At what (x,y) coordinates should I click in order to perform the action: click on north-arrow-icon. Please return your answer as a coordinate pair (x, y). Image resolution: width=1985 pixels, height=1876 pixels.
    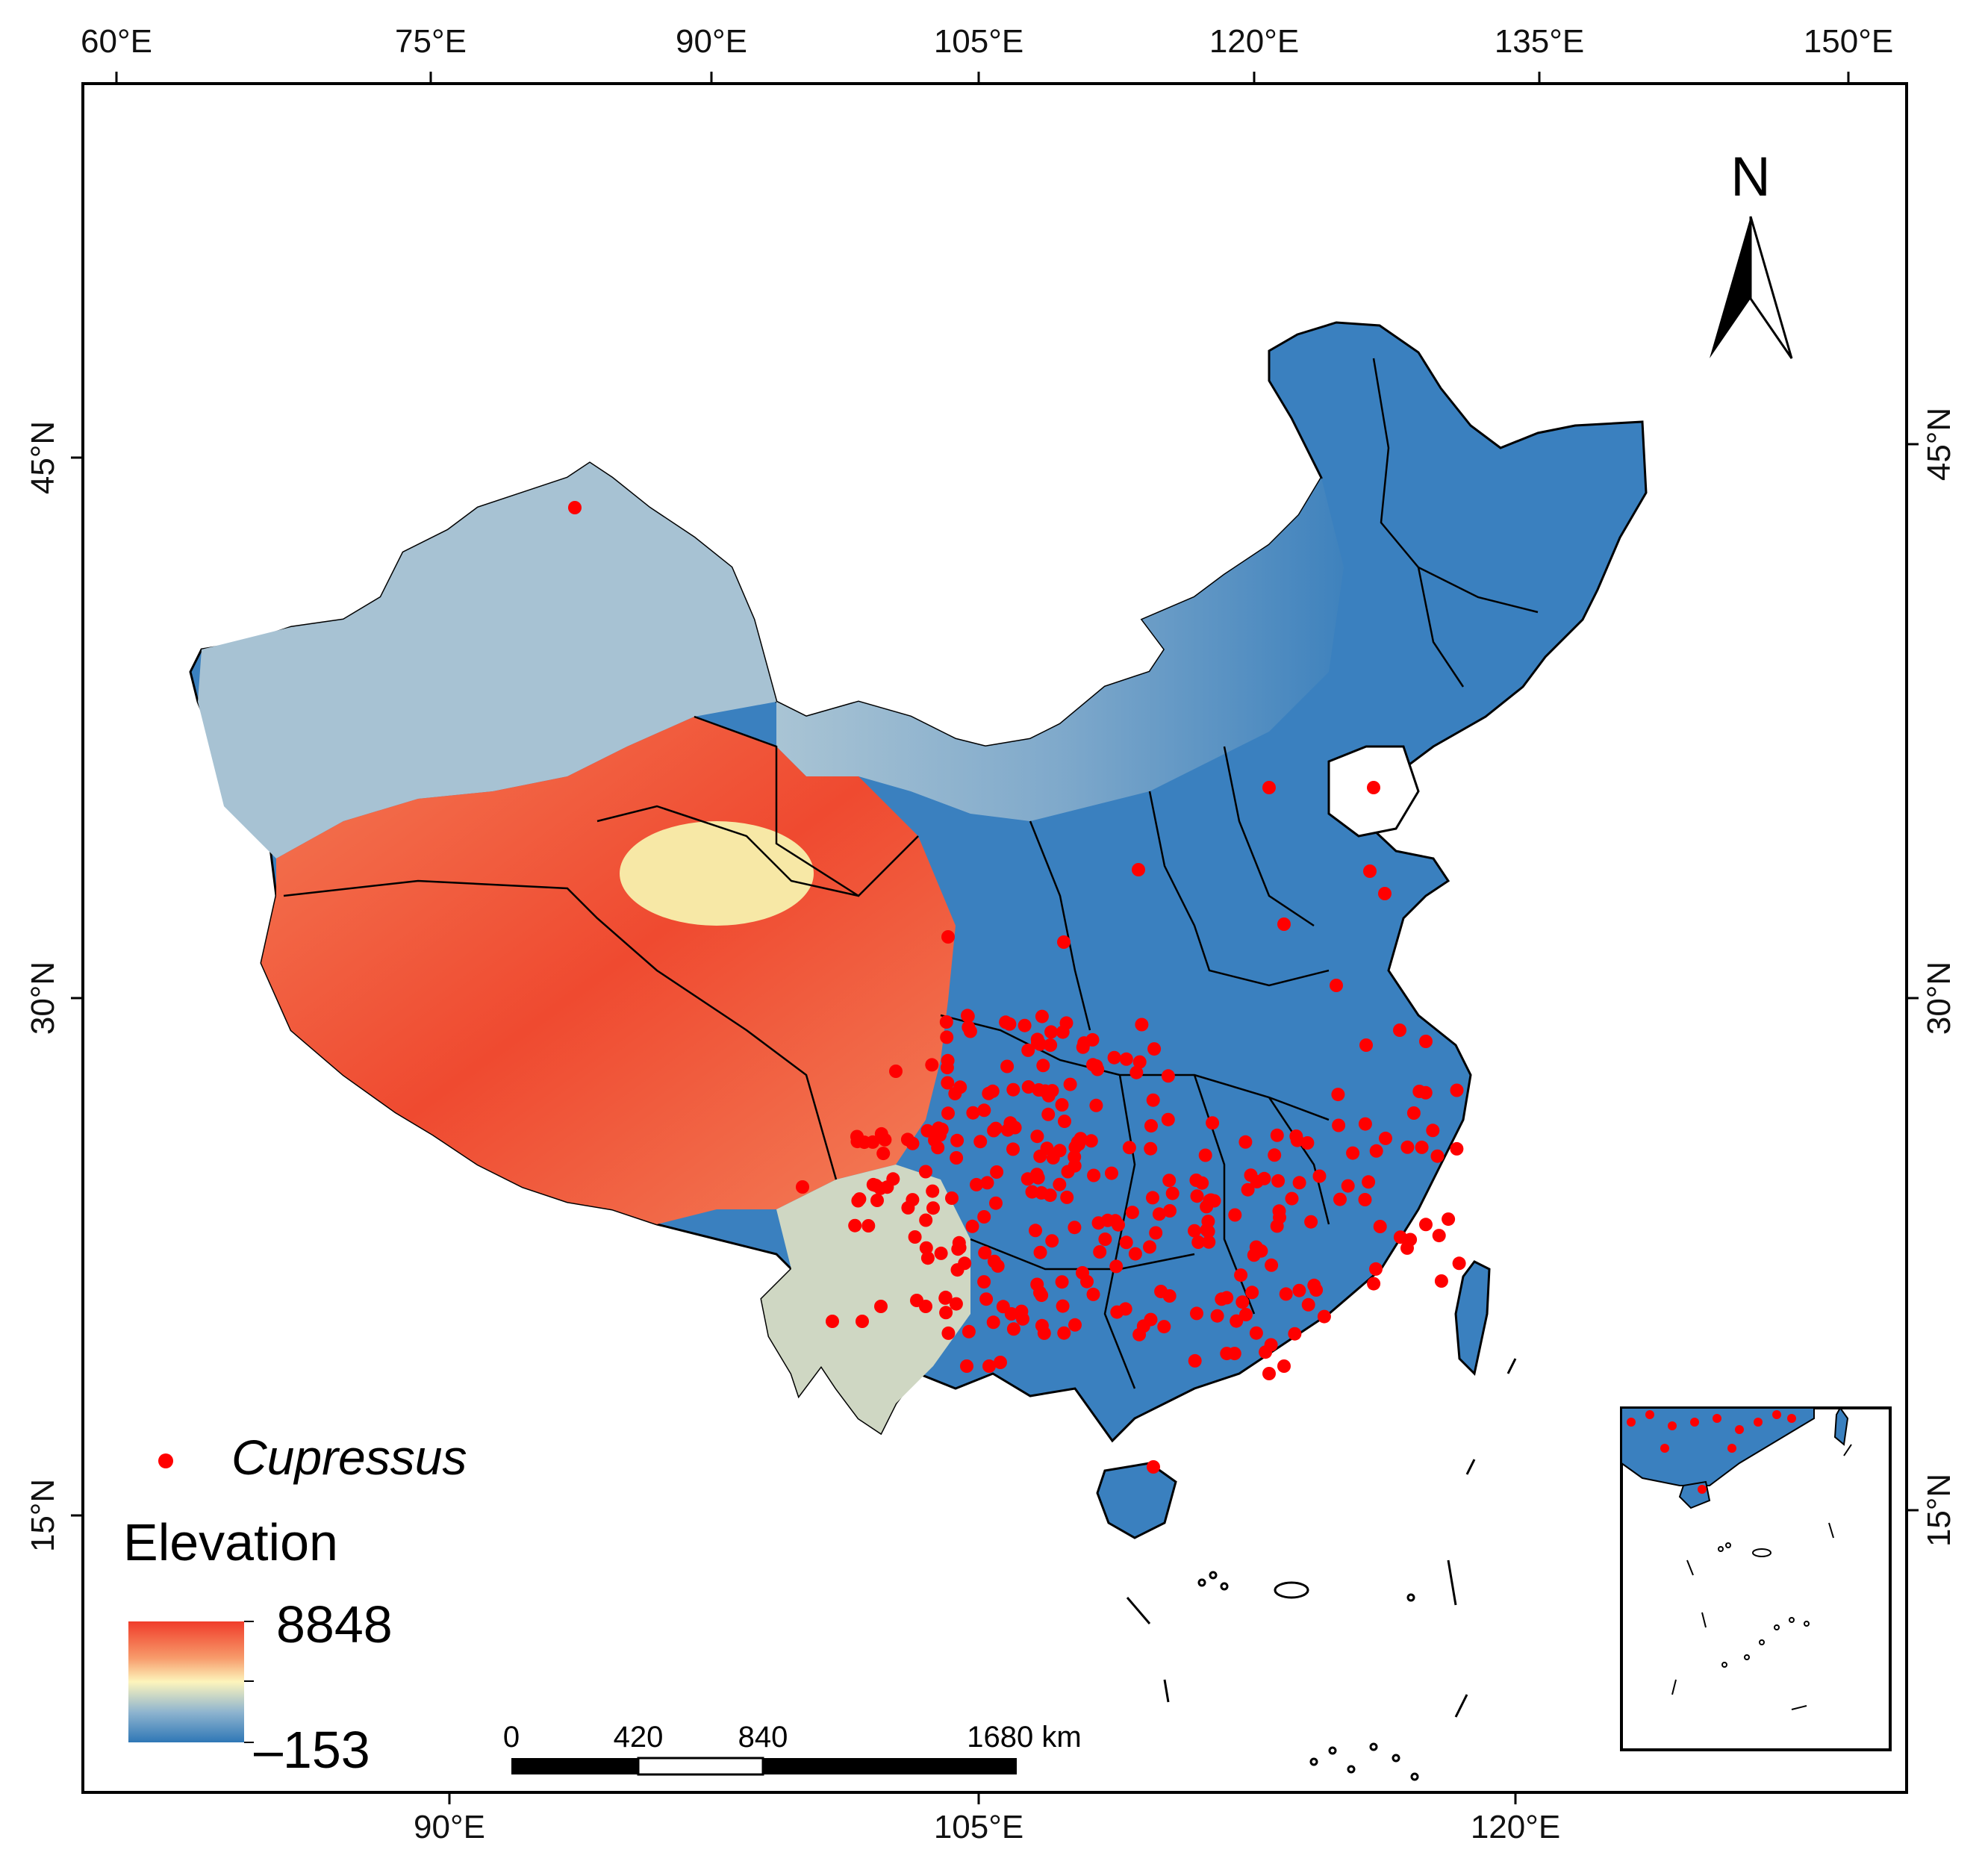
    Looking at the image, I should click on (1730, 287).